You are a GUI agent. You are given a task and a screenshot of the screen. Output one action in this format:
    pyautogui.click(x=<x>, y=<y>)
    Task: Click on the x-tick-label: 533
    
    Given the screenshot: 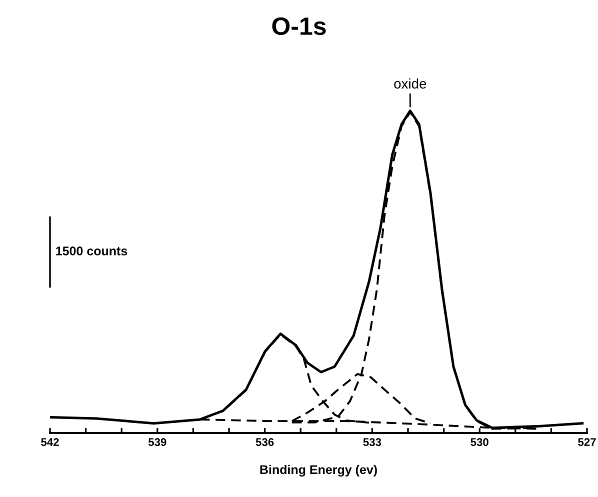 What is the action you would take?
    pyautogui.click(x=372, y=442)
    